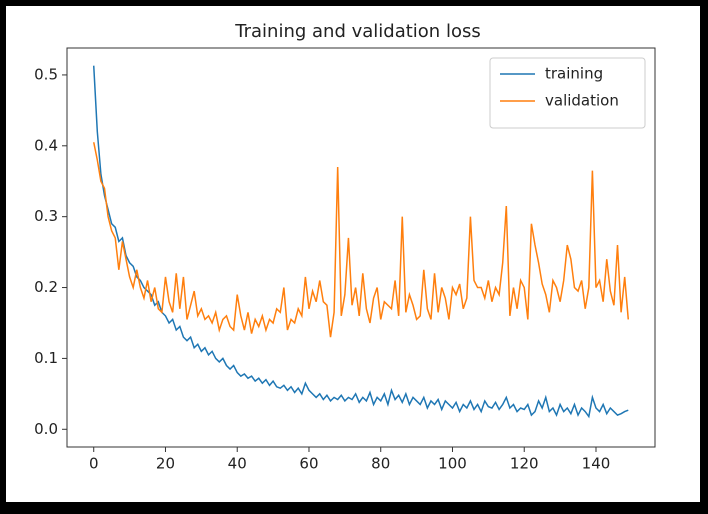 The width and height of the screenshot is (708, 514). Describe the element at coordinates (380, 464) in the screenshot. I see `x-tick-label: 80` at that location.